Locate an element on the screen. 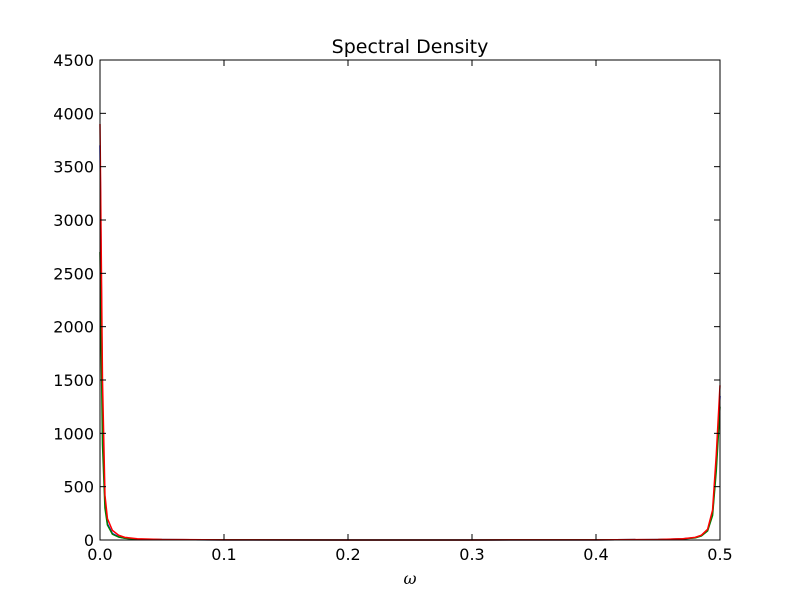 The image size is (800, 600). x-tick-label: 0.3 is located at coordinates (471, 554).